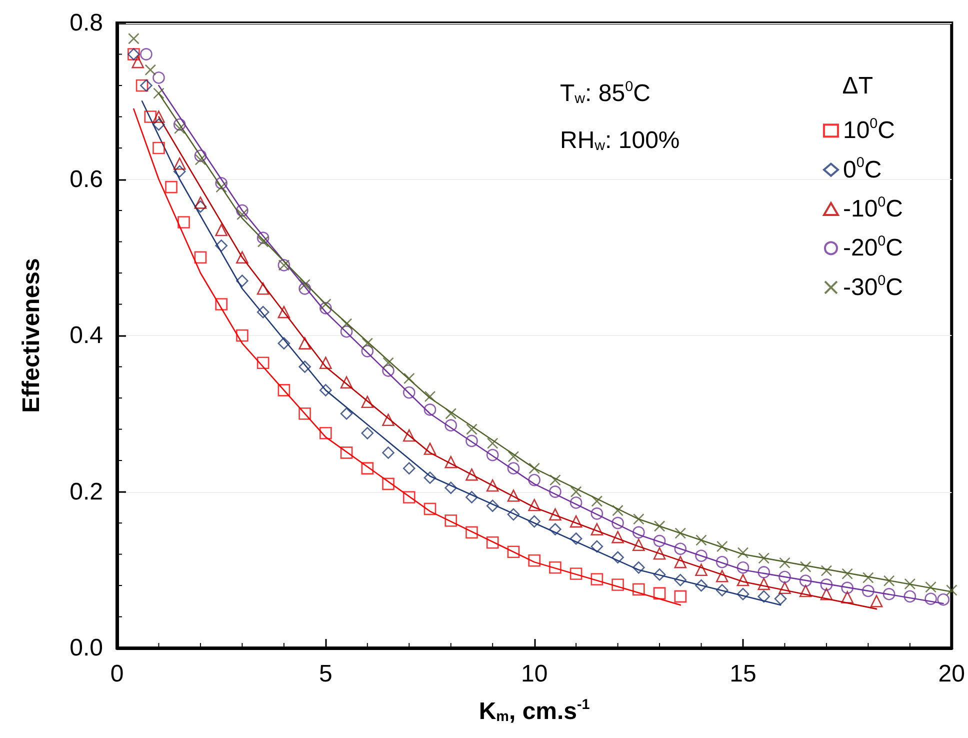 The image size is (968, 738). What do you see at coordinates (86, 23) in the screenshot?
I see `y-tick-label: 0.8` at bounding box center [86, 23].